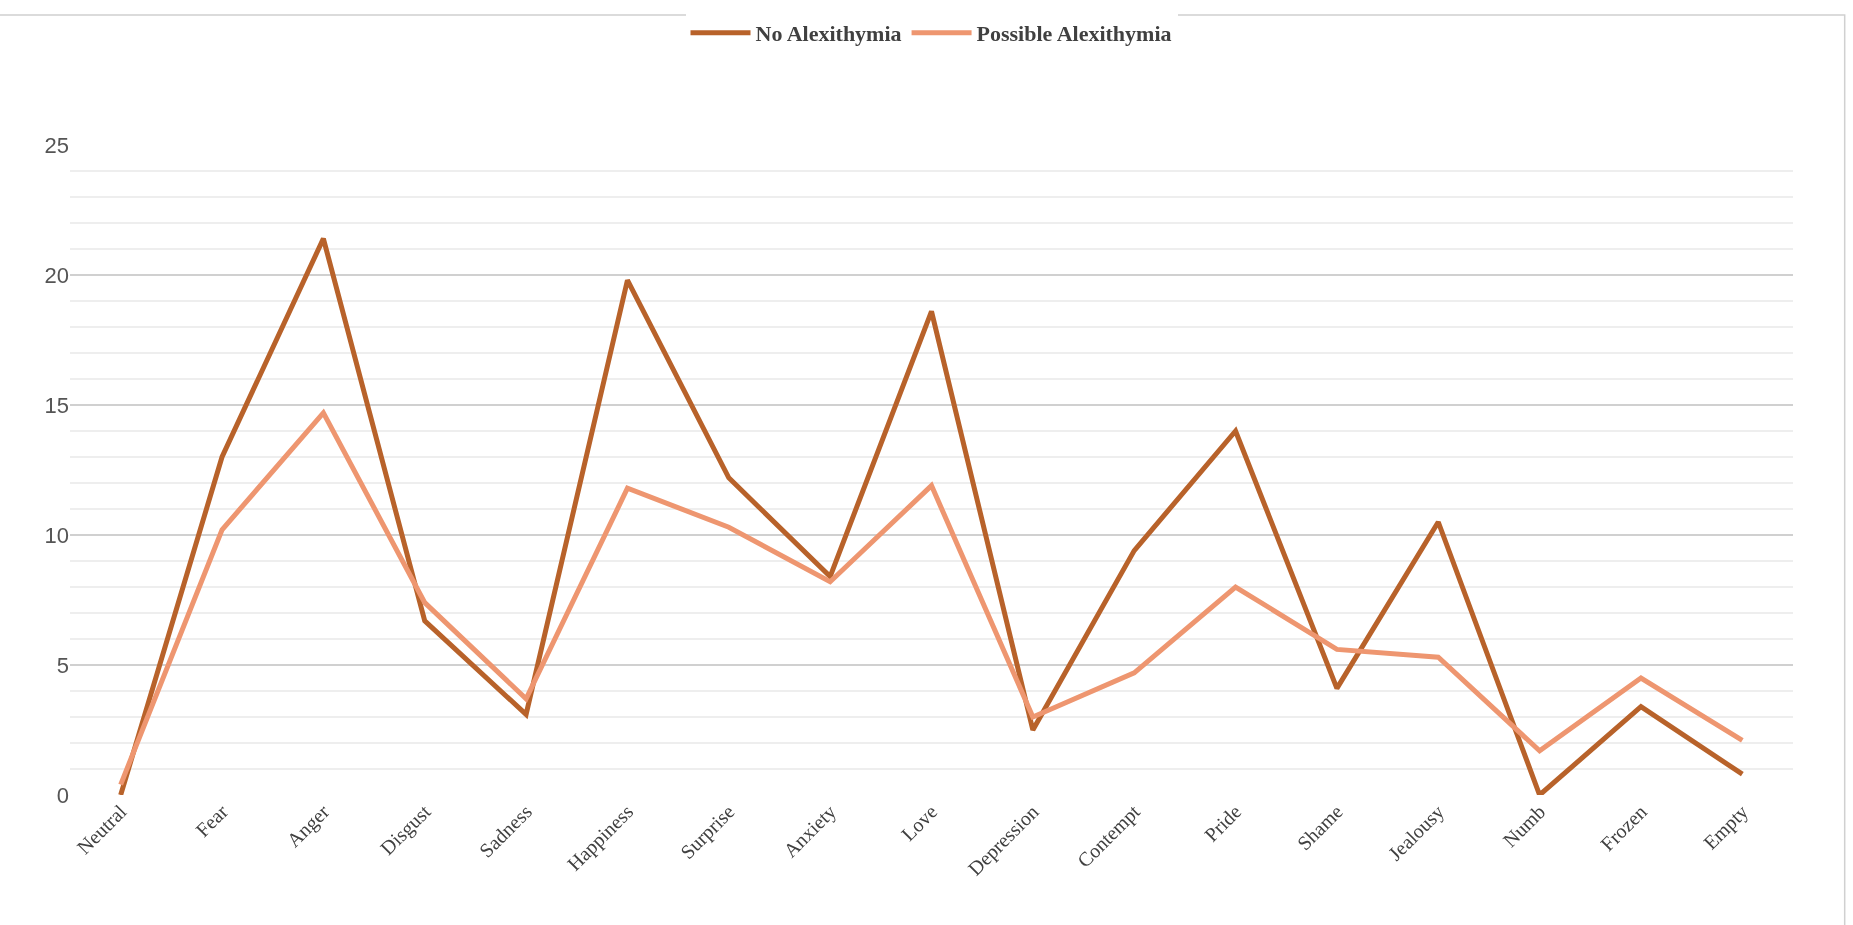 This screenshot has width=1853, height=925. Describe the element at coordinates (919, 822) in the screenshot. I see `x-tick-label: Love` at that location.